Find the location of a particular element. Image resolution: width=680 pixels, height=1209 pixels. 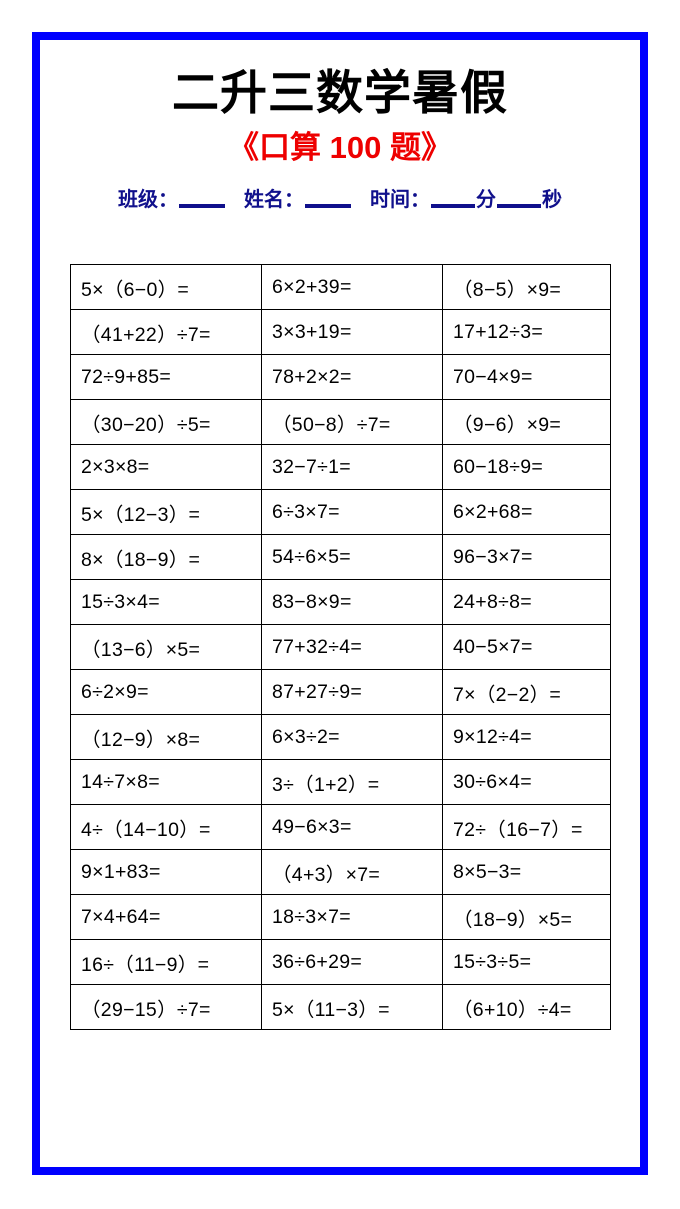

problem-cell: 6×2+68= is located at coordinates (526, 512).